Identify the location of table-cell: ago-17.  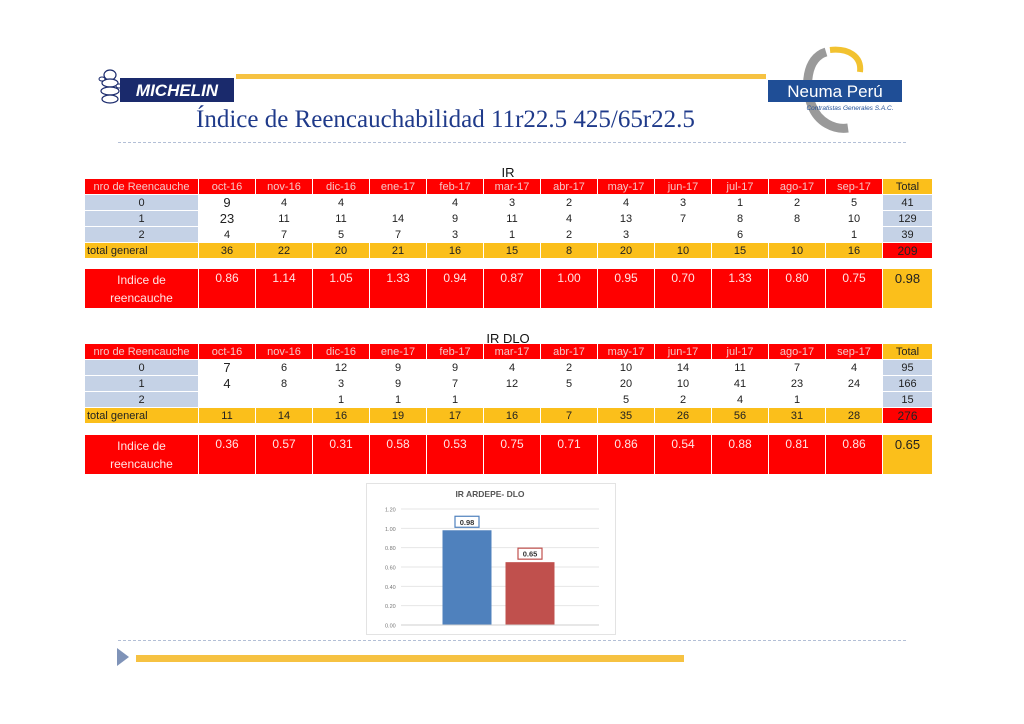
(797, 186).